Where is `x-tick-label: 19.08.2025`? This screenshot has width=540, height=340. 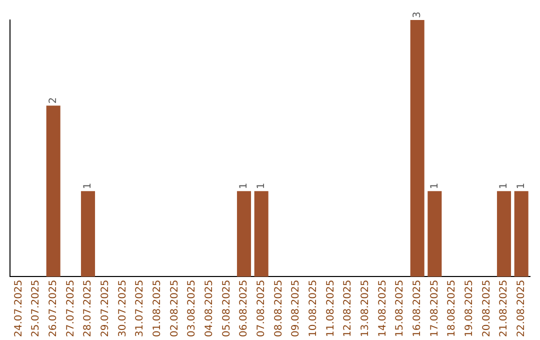 x-tick-label: 19.08.2025 is located at coordinates (469, 309).